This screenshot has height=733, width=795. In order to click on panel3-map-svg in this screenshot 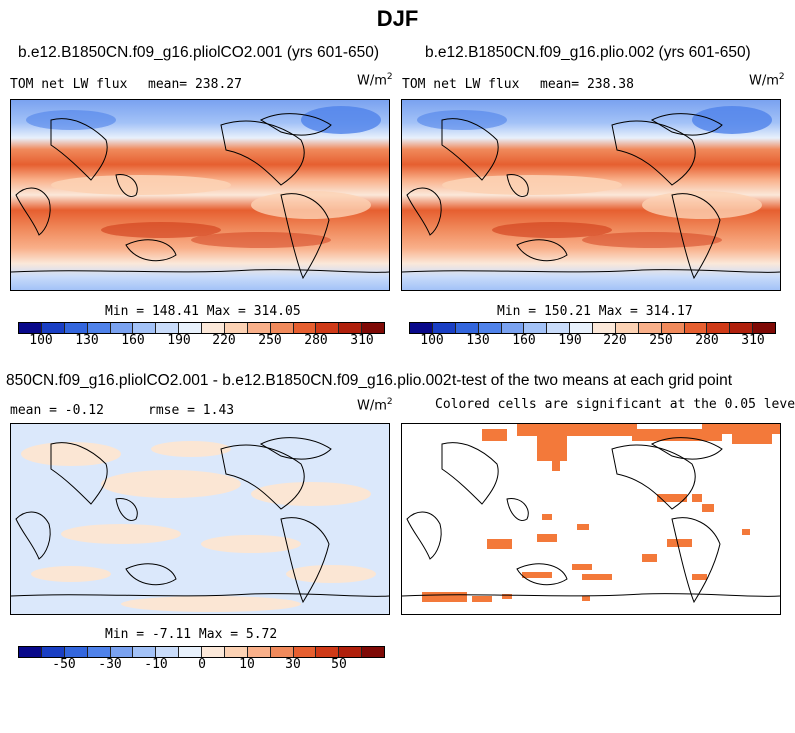, I will do `click(200, 519)`.